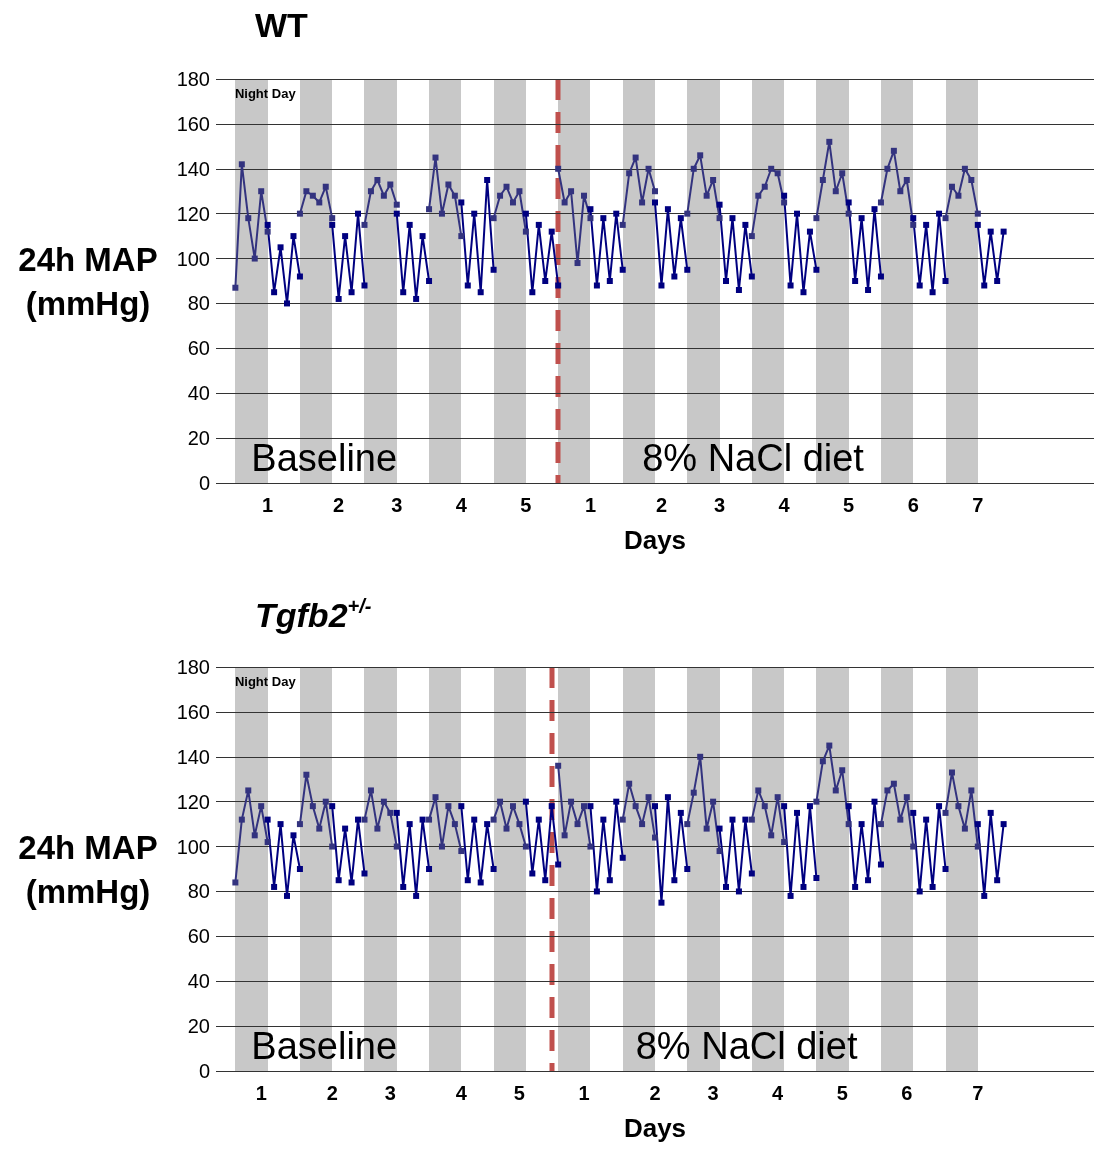 This screenshot has height=1160, width=1097. What do you see at coordinates (313, 614) in the screenshot?
I see `chart-title: Tgfb2+/-` at bounding box center [313, 614].